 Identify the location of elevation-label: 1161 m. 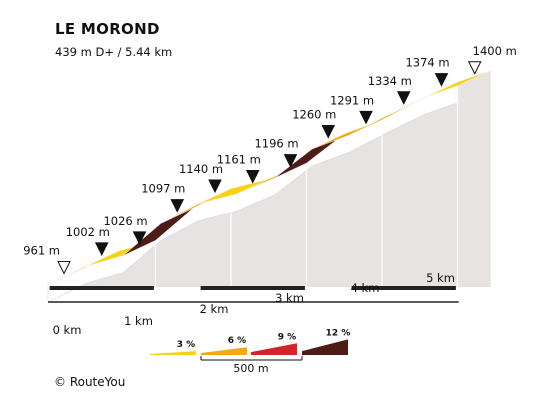
(239, 160).